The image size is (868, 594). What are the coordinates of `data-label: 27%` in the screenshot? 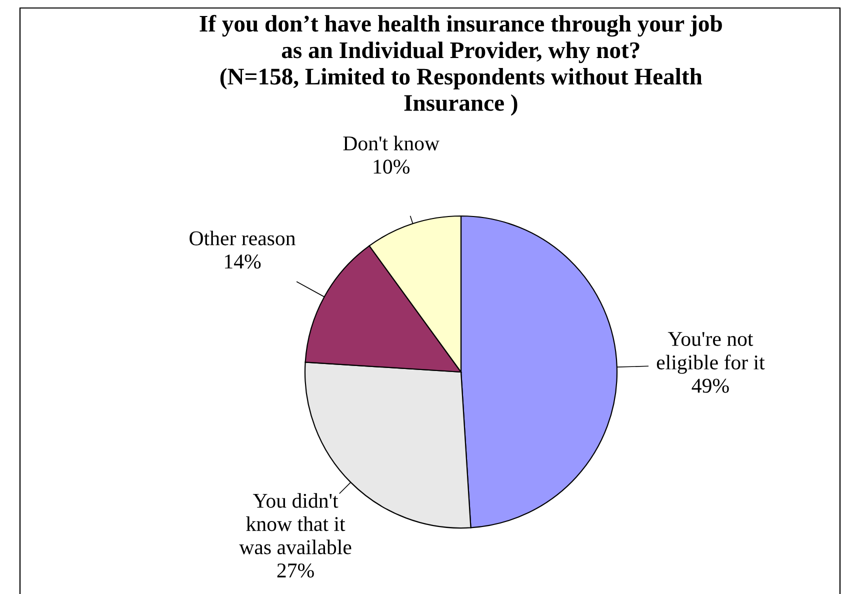 It's located at (295, 570).